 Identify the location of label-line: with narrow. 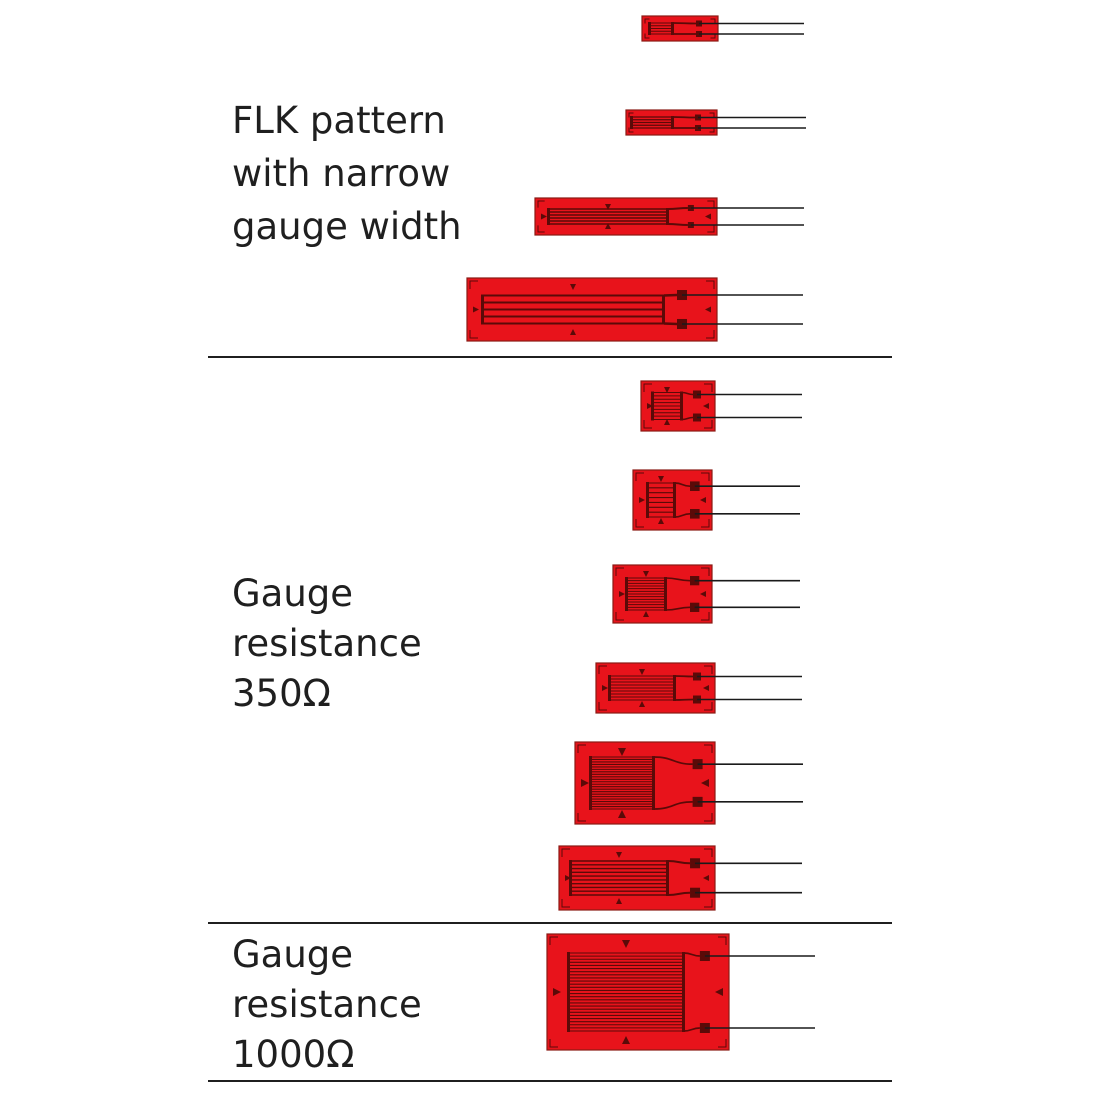
(341, 173).